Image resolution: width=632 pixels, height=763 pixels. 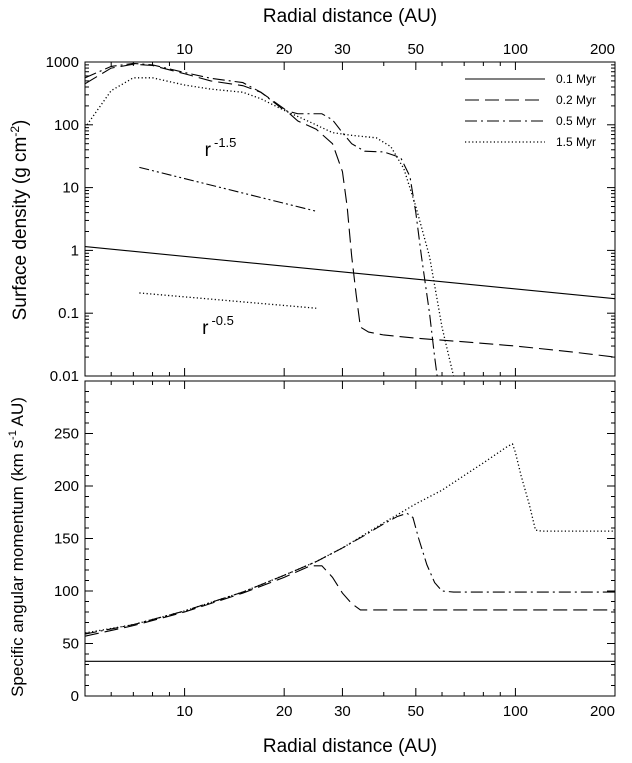 I want to click on bottom-ytick-label-150: 150, so click(x=66, y=539).